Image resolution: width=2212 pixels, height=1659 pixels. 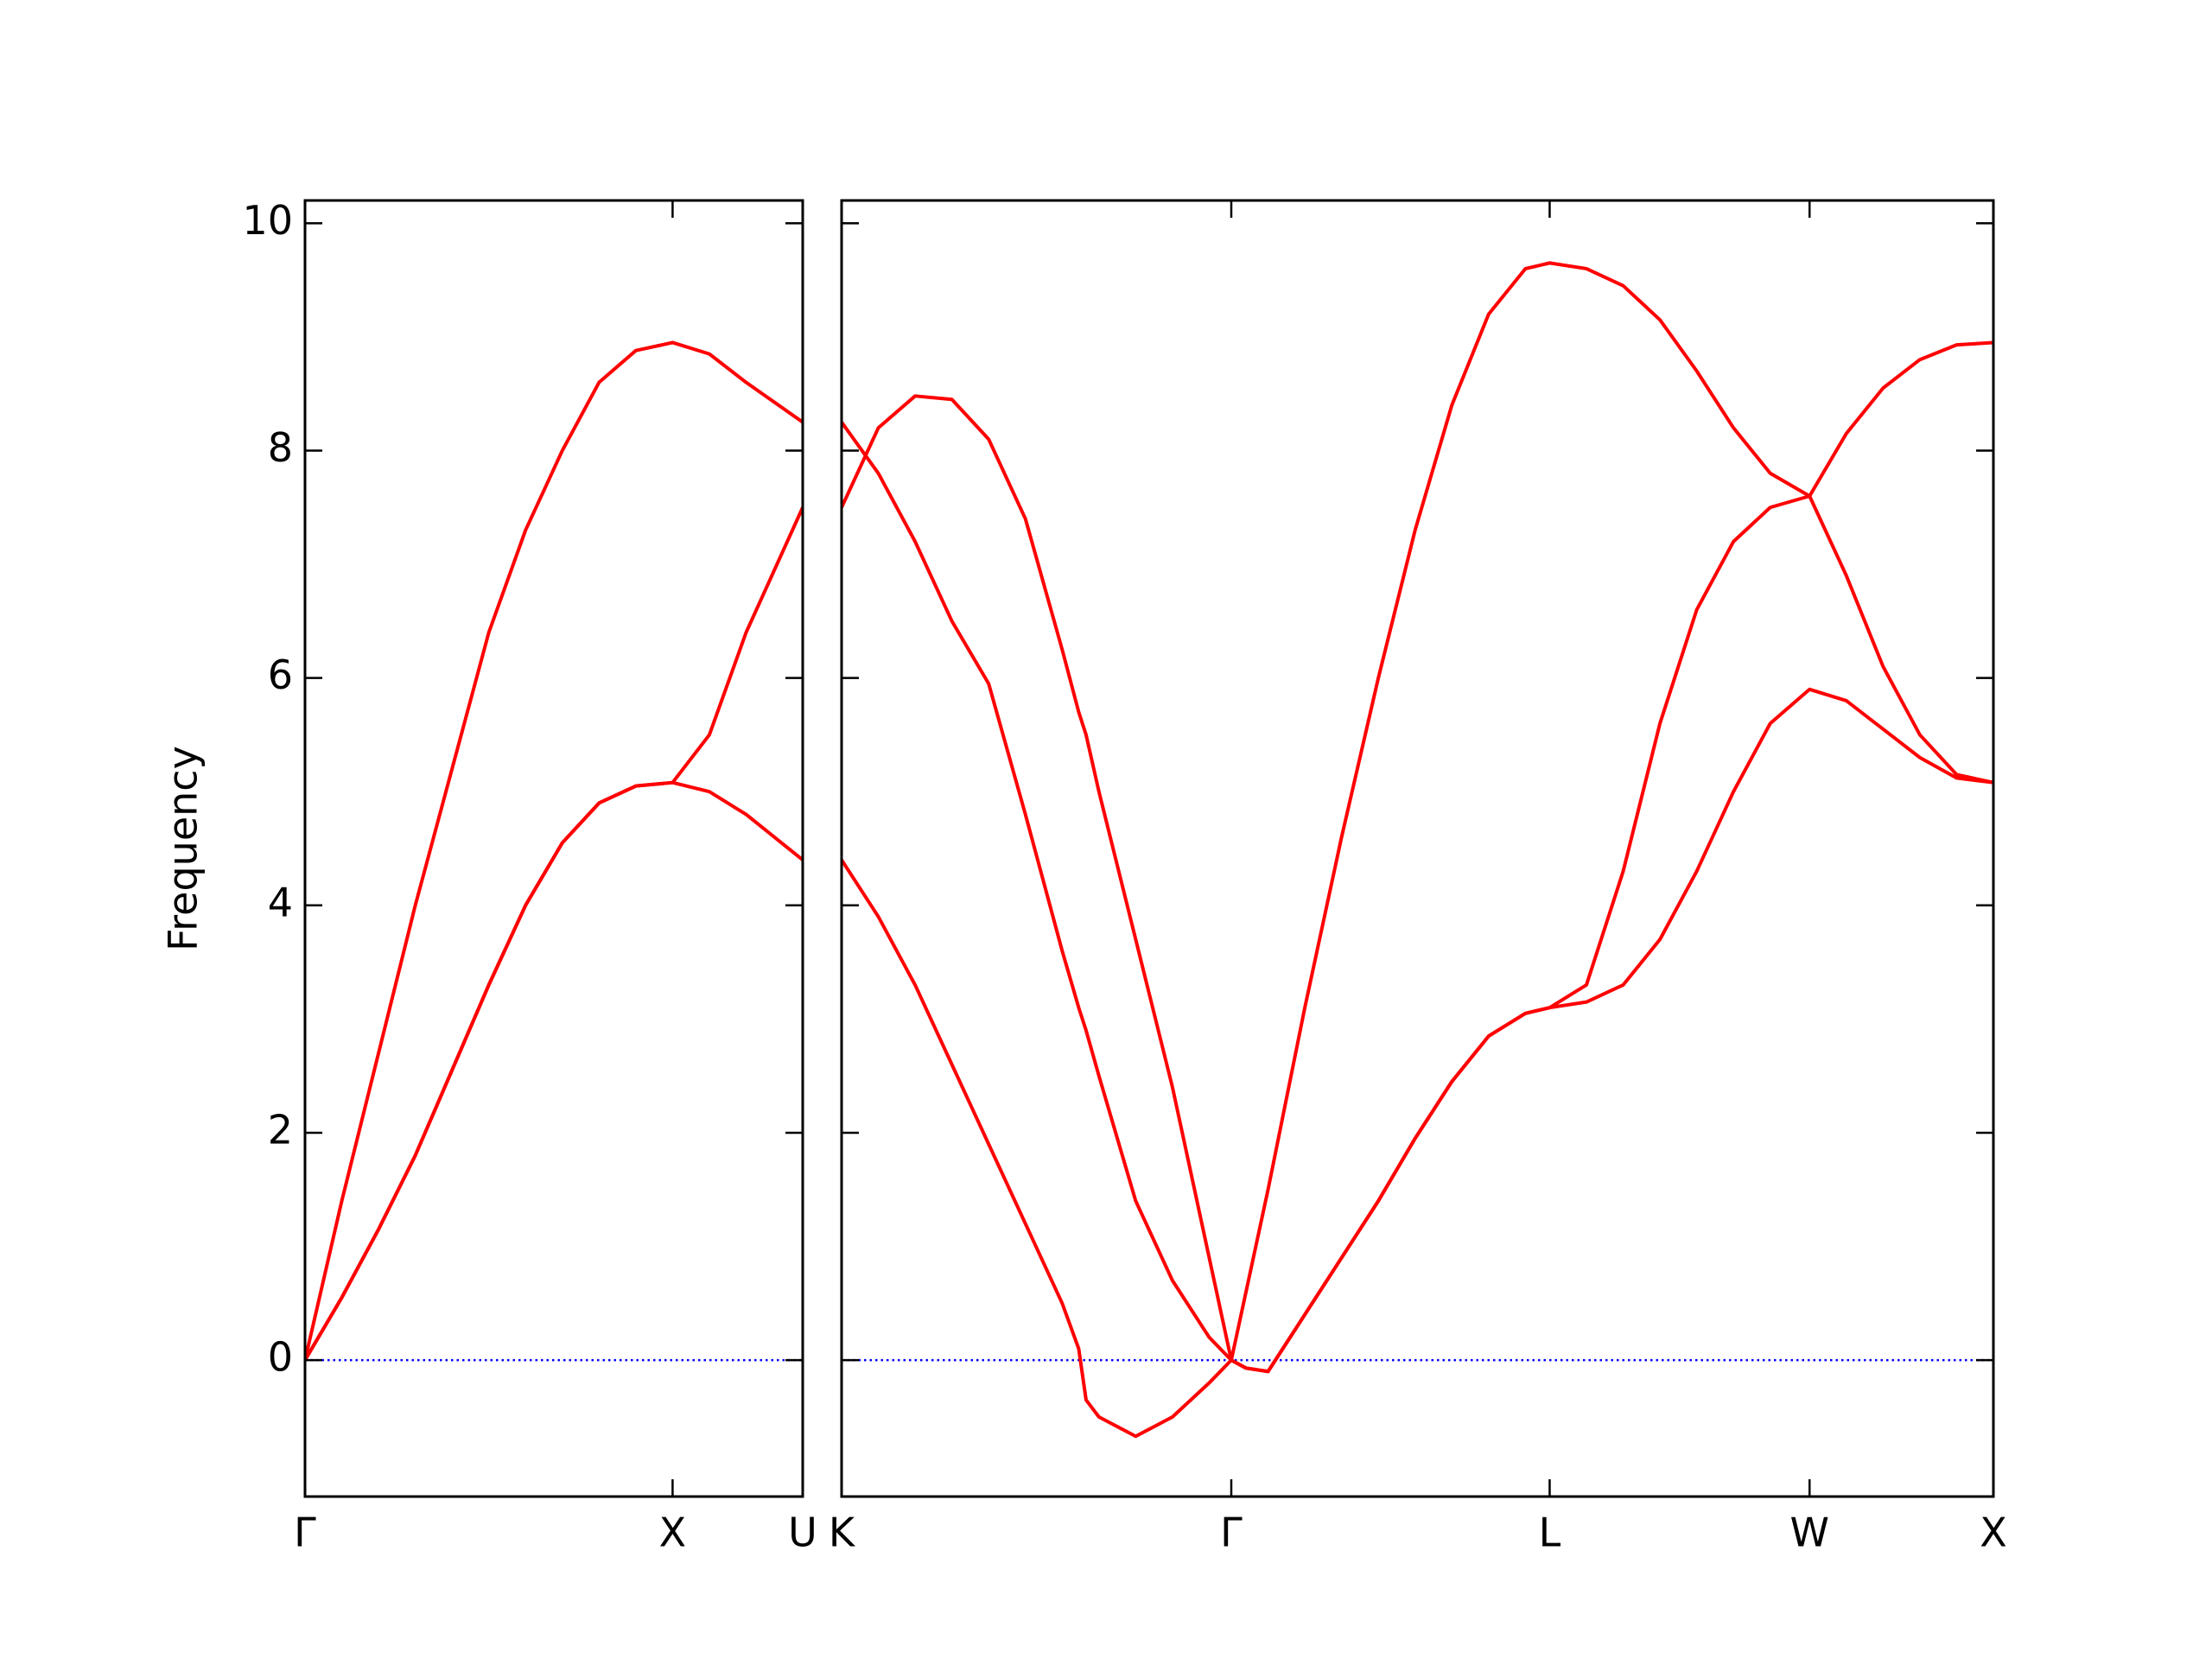 I want to click on y-axis-label: Frequency, so click(x=183, y=848).